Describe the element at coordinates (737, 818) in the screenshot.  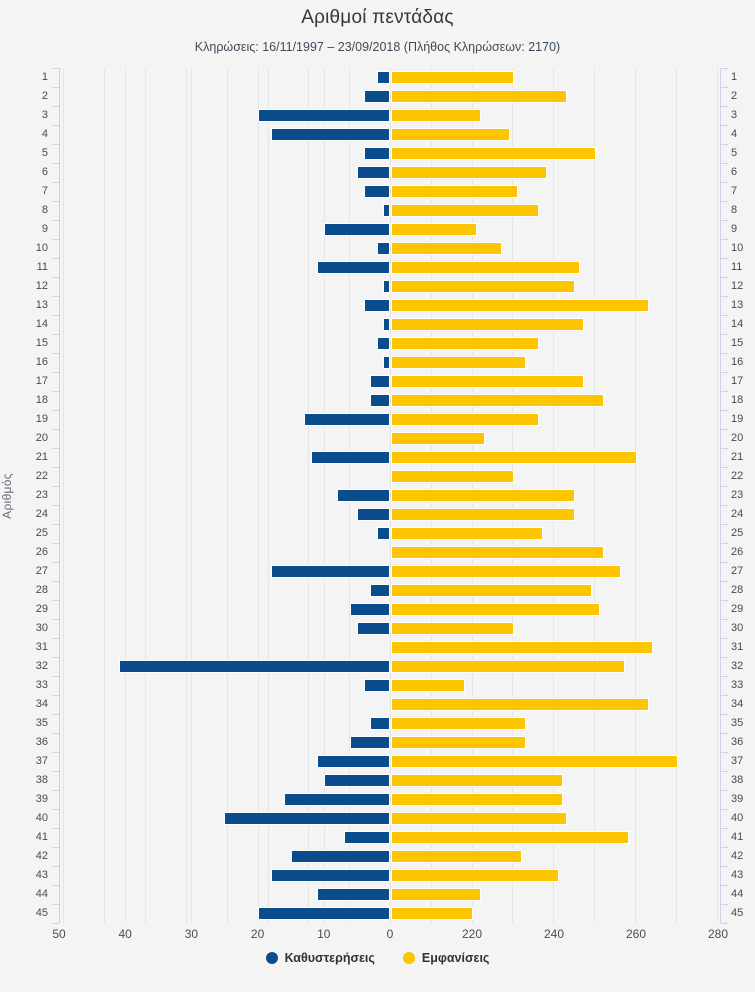
I see `category-label-right: 40` at that location.